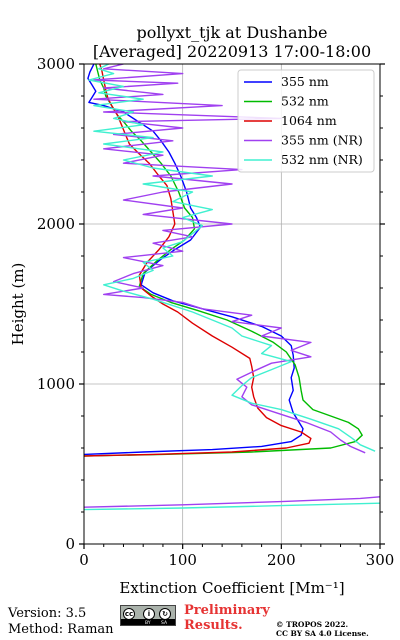  Describe the element at coordinates (148, 615) in the screenshot. I see `cc-license-badge-icon: cc i ↻ BY SA` at that location.